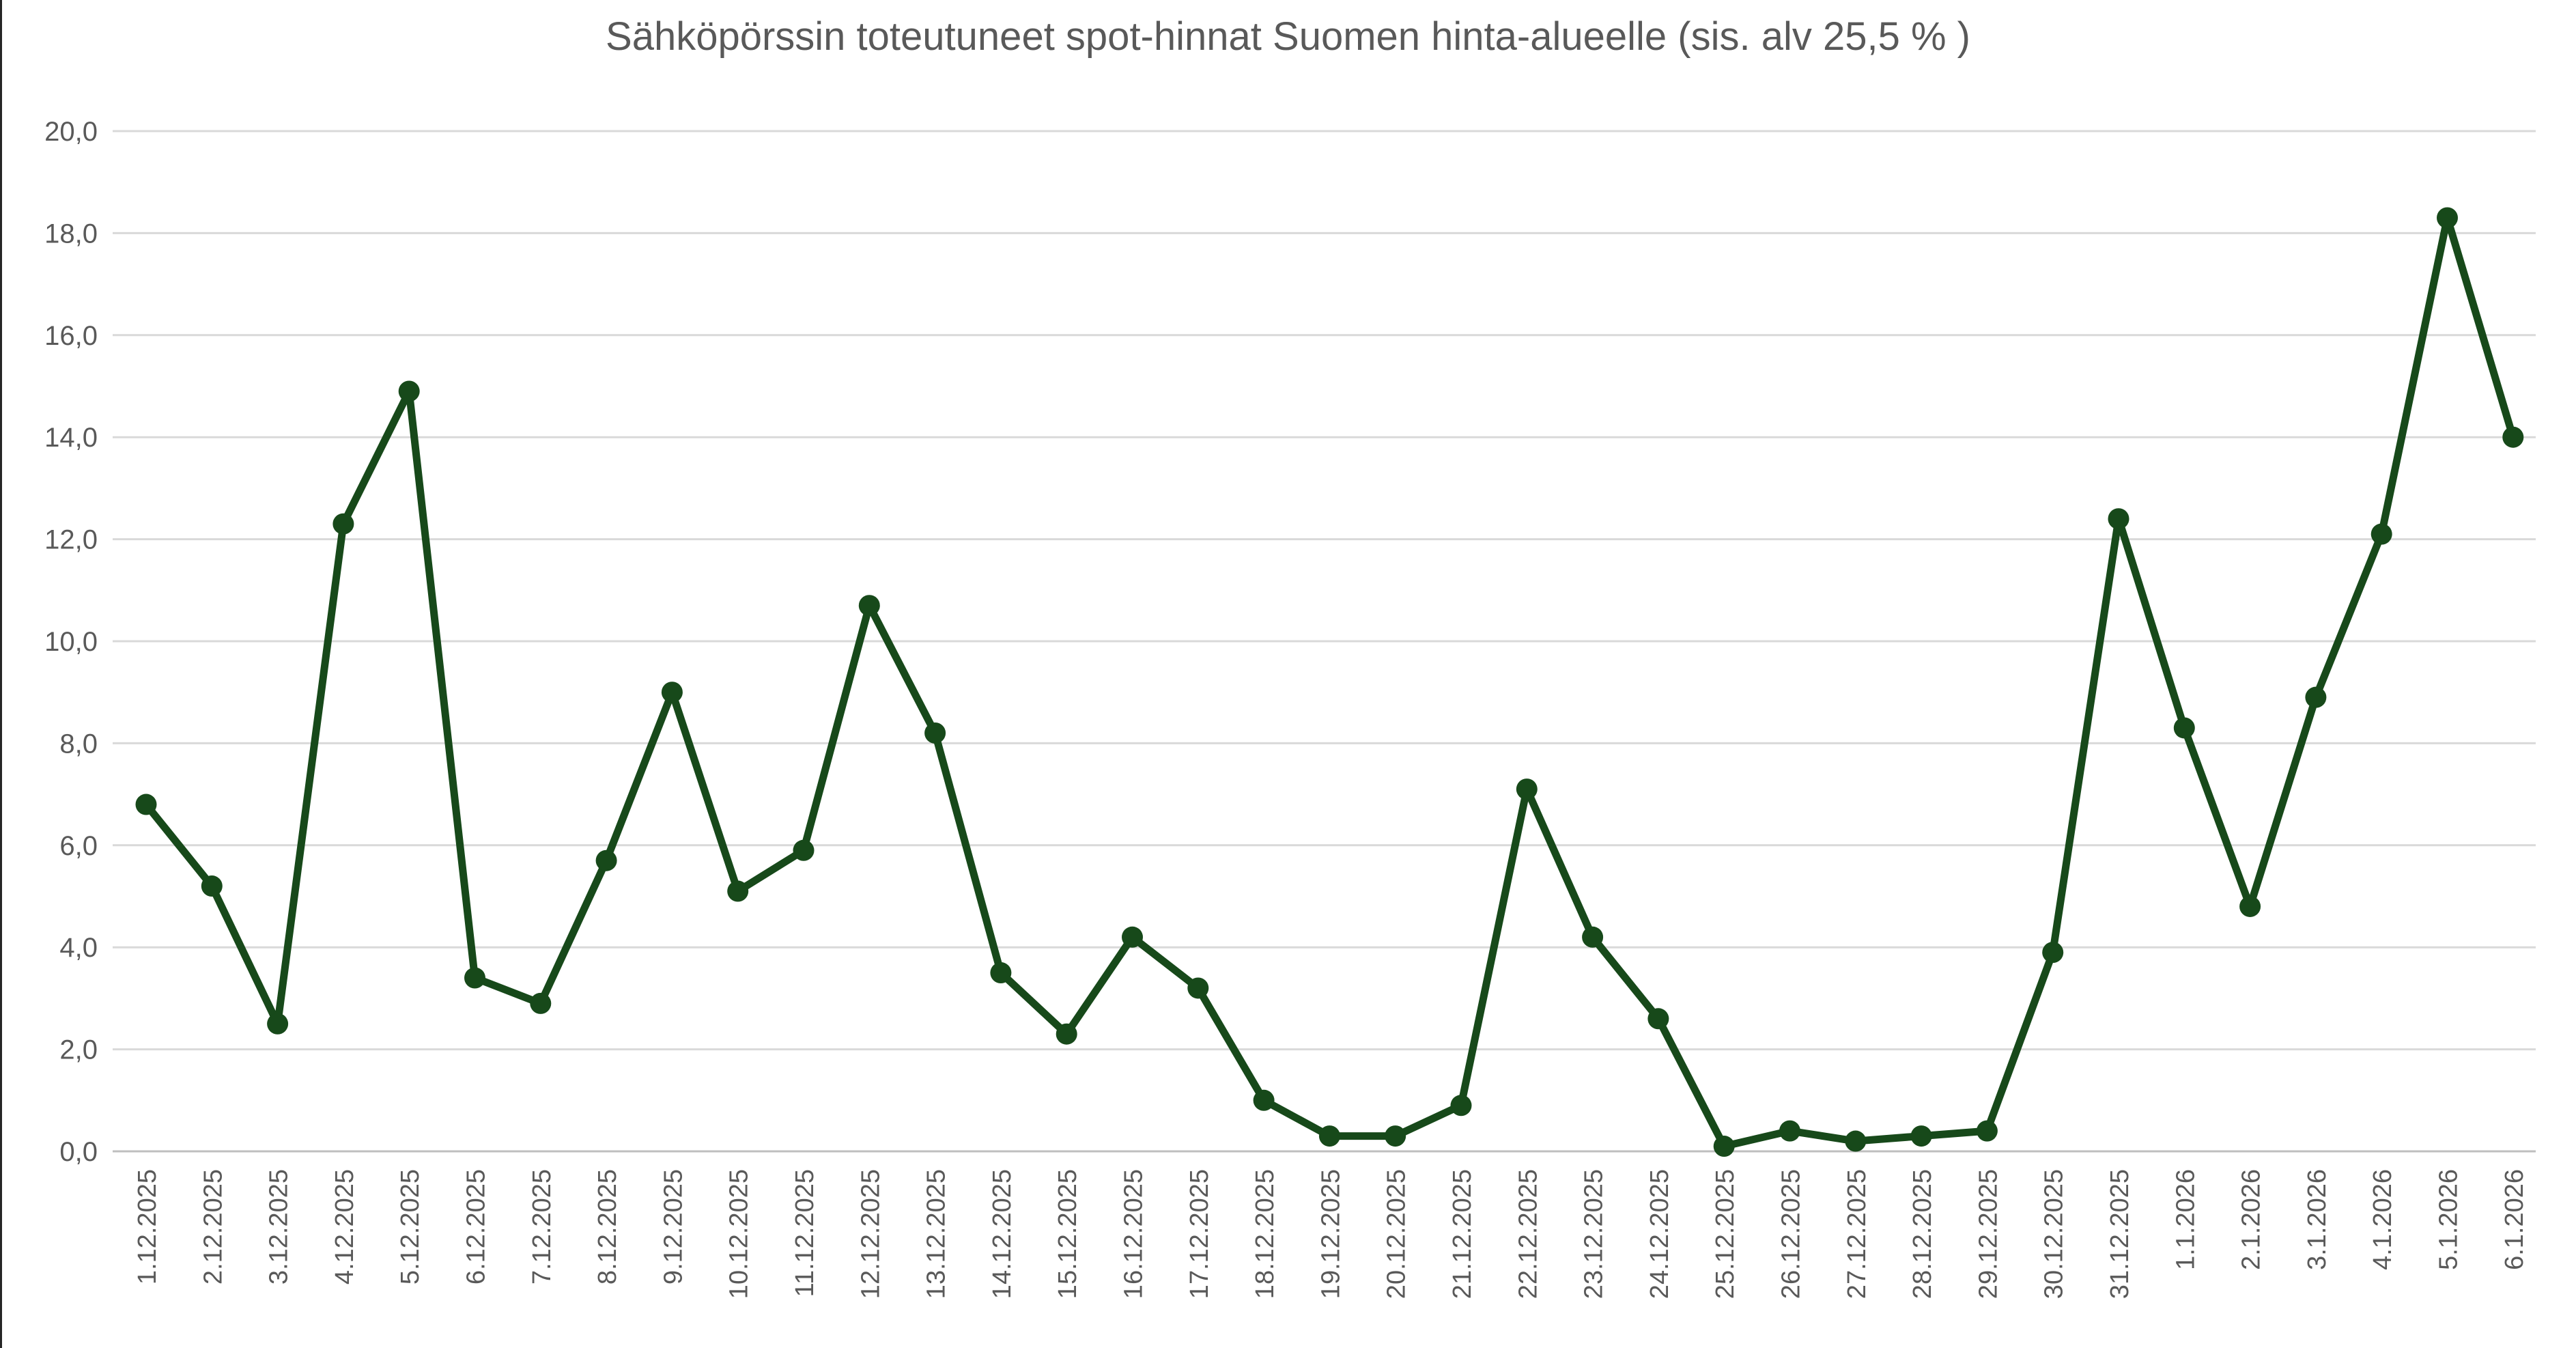 This screenshot has width=2576, height=1348. What do you see at coordinates (78, 744) in the screenshot?
I see `y-tick-label: 8,0` at bounding box center [78, 744].